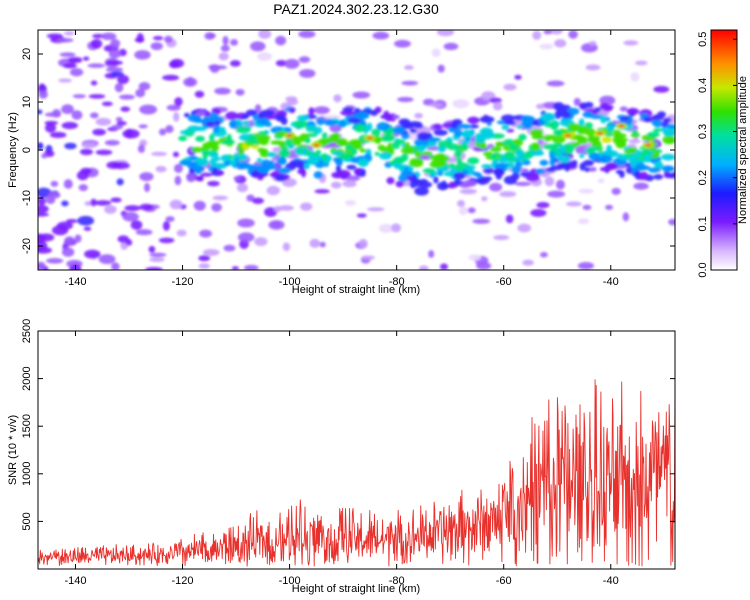 This screenshot has width=750, height=600. Describe the element at coordinates (356, 589) in the screenshot. I see `bottom-xlabel: Height of straight line (km)` at that location.